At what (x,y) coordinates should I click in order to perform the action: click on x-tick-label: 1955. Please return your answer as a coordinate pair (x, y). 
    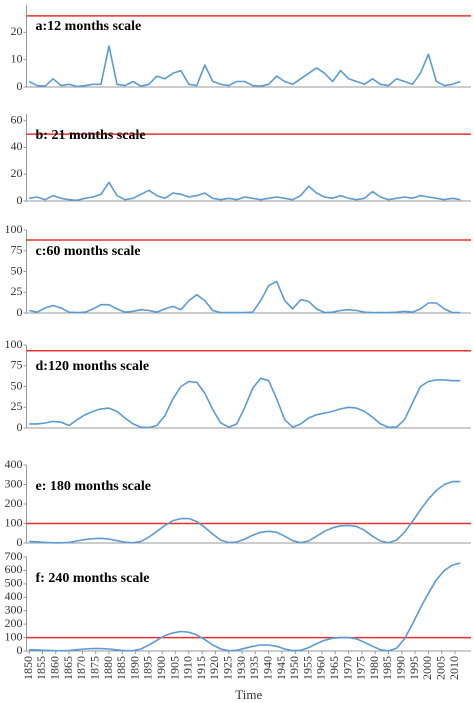
    Looking at the image, I should click on (307, 668).